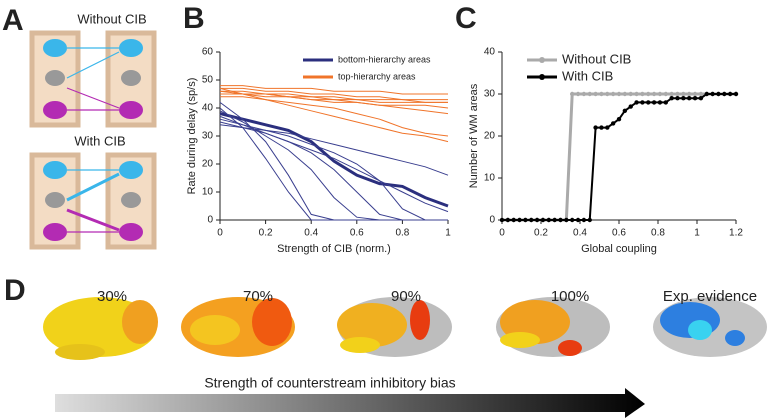 The image size is (768, 419). What do you see at coordinates (208, 52) in the screenshot?
I see `y-tick-label: 60` at bounding box center [208, 52].